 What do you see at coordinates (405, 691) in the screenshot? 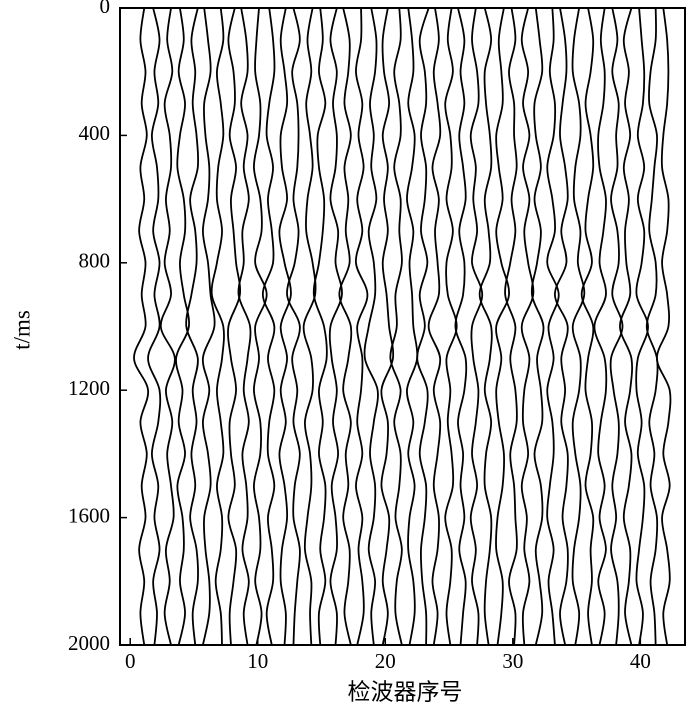
I see `x-axis-label: 检波器序号` at bounding box center [405, 691].